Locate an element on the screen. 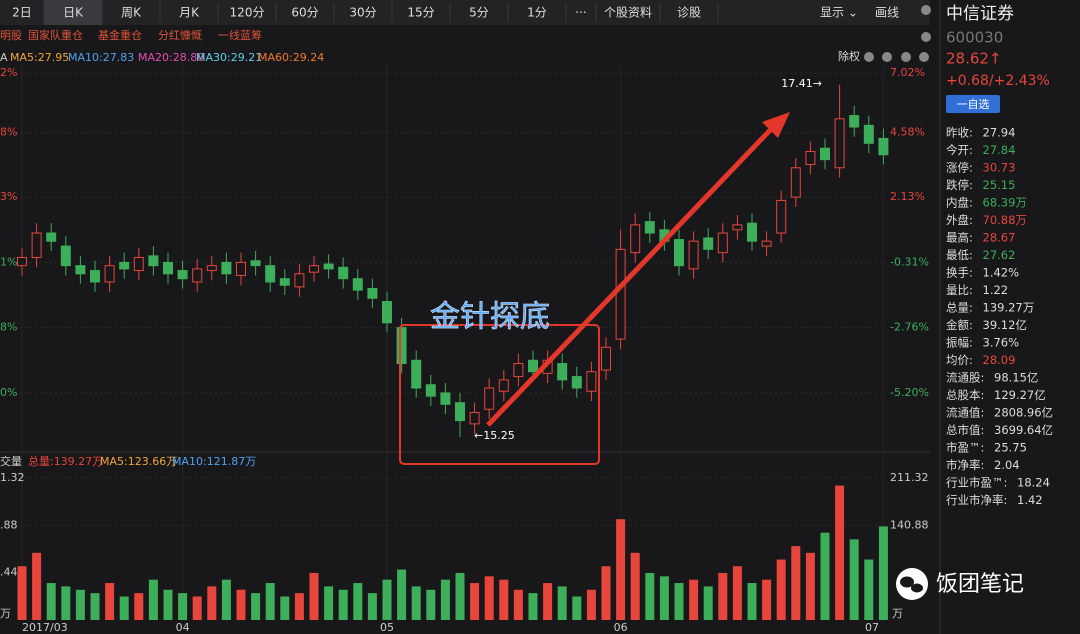  field-value: 25.15 is located at coordinates (999, 185).